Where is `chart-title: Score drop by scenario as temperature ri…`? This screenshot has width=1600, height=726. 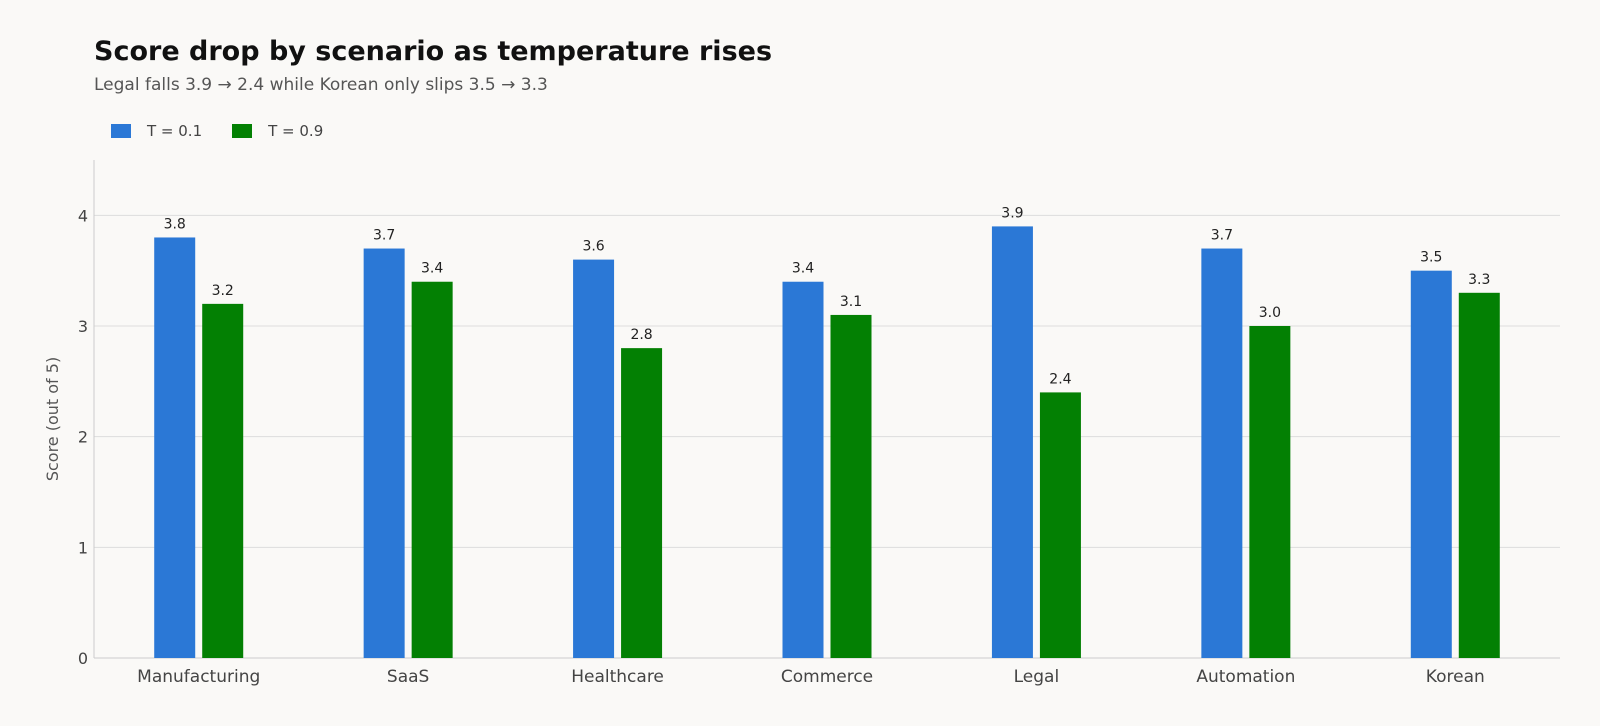
chart-title: Score drop by scenario as temperature ri… is located at coordinates (433, 51).